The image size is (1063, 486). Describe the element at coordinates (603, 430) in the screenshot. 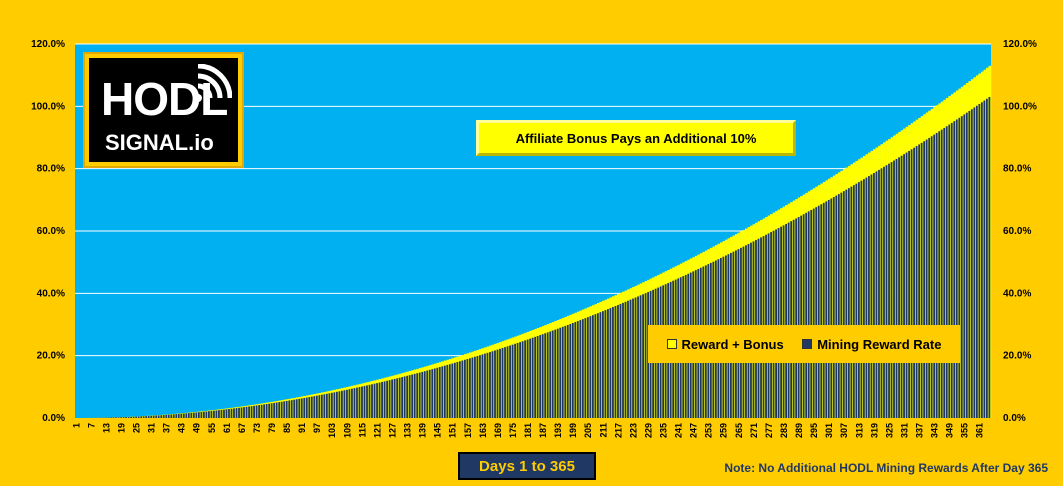

I see `x-tick-label: 211` at that location.